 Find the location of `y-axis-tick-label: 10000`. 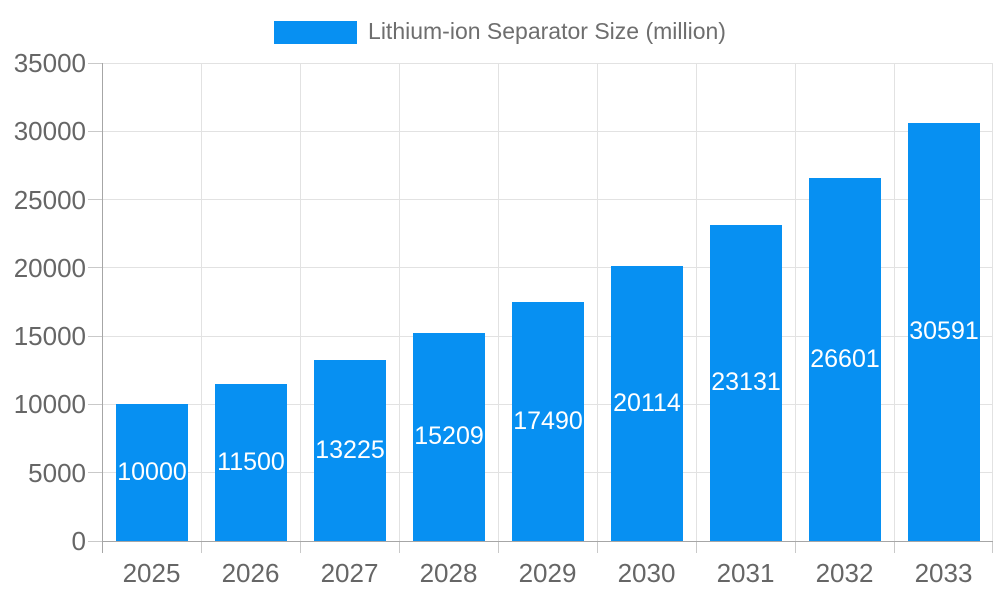

y-axis-tick-label: 10000 is located at coordinates (49, 404).